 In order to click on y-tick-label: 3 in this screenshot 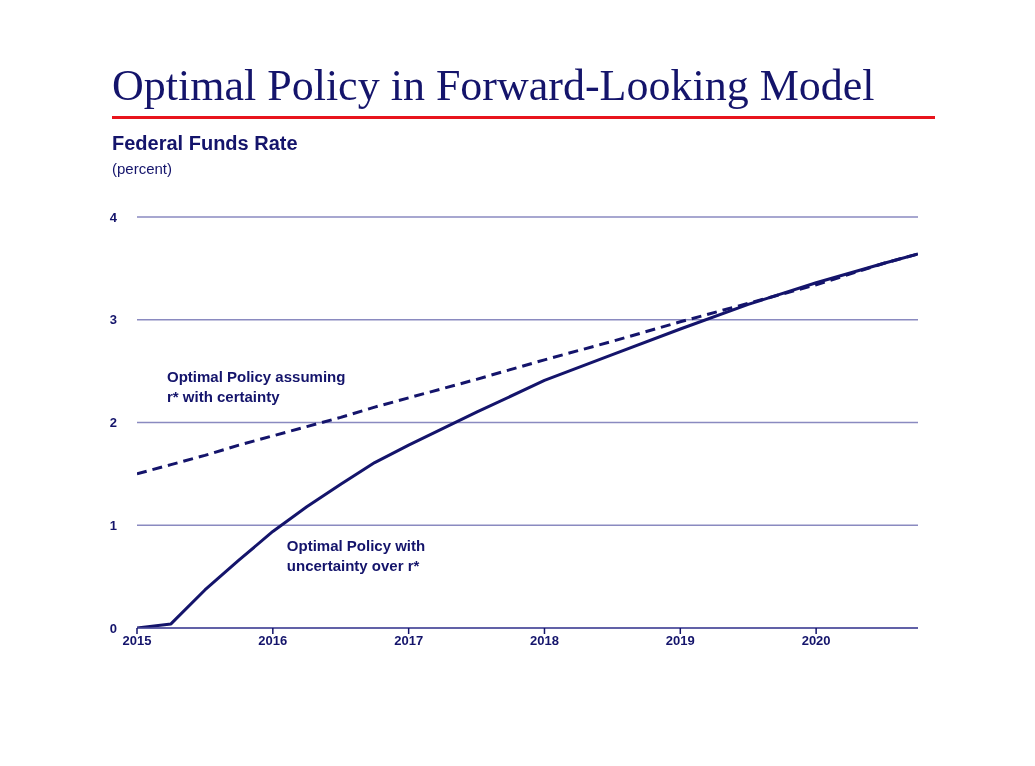, I will do `click(113, 320)`.